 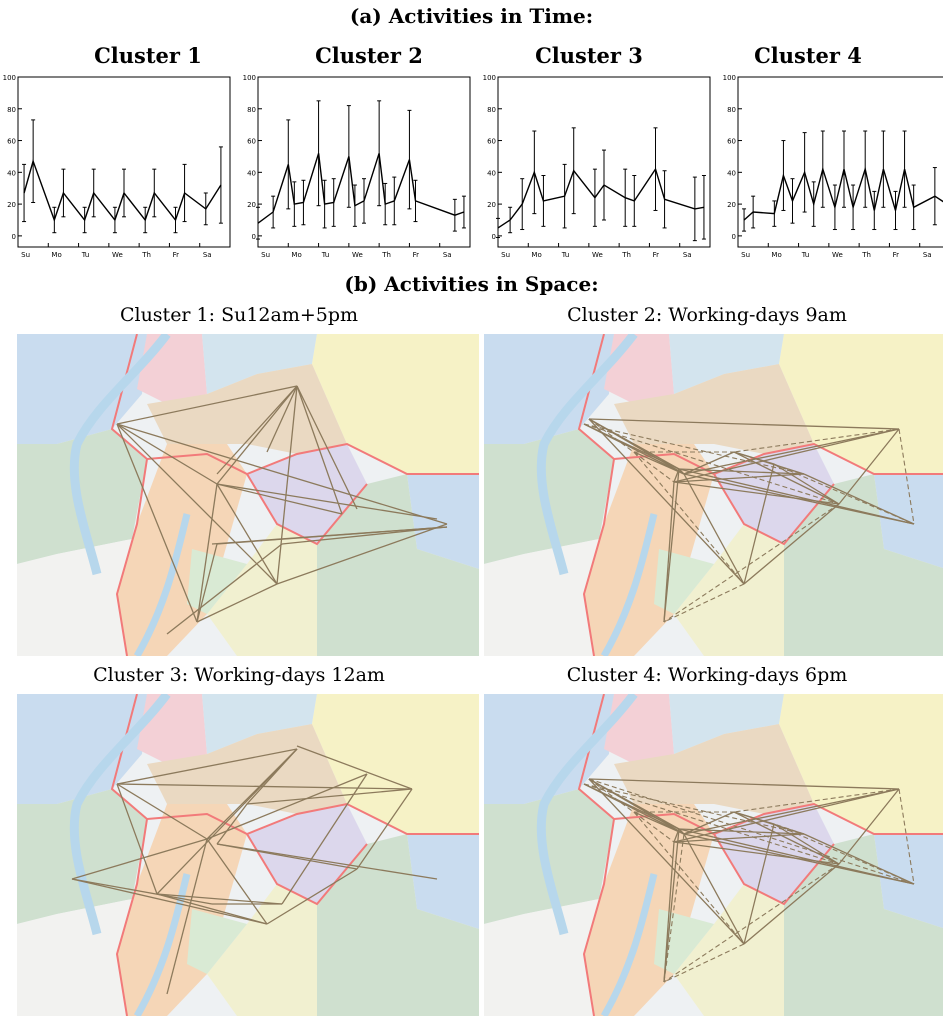 What do you see at coordinates (239, 315) in the screenshot?
I see `map-caption-1: Cluster 1: Su12am+5pm` at bounding box center [239, 315].